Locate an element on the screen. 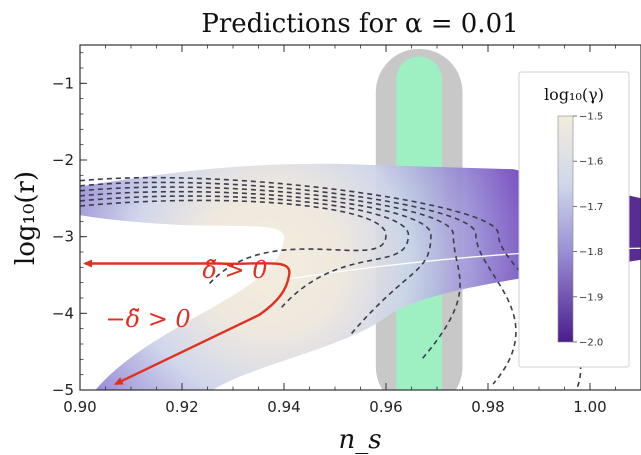  arrow-positive-delta is located at coordinates (187, 267).